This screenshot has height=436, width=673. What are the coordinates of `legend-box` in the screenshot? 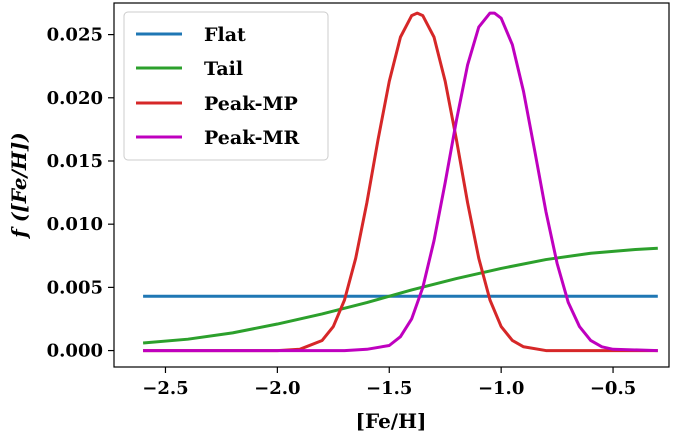 It's located at (226, 86).